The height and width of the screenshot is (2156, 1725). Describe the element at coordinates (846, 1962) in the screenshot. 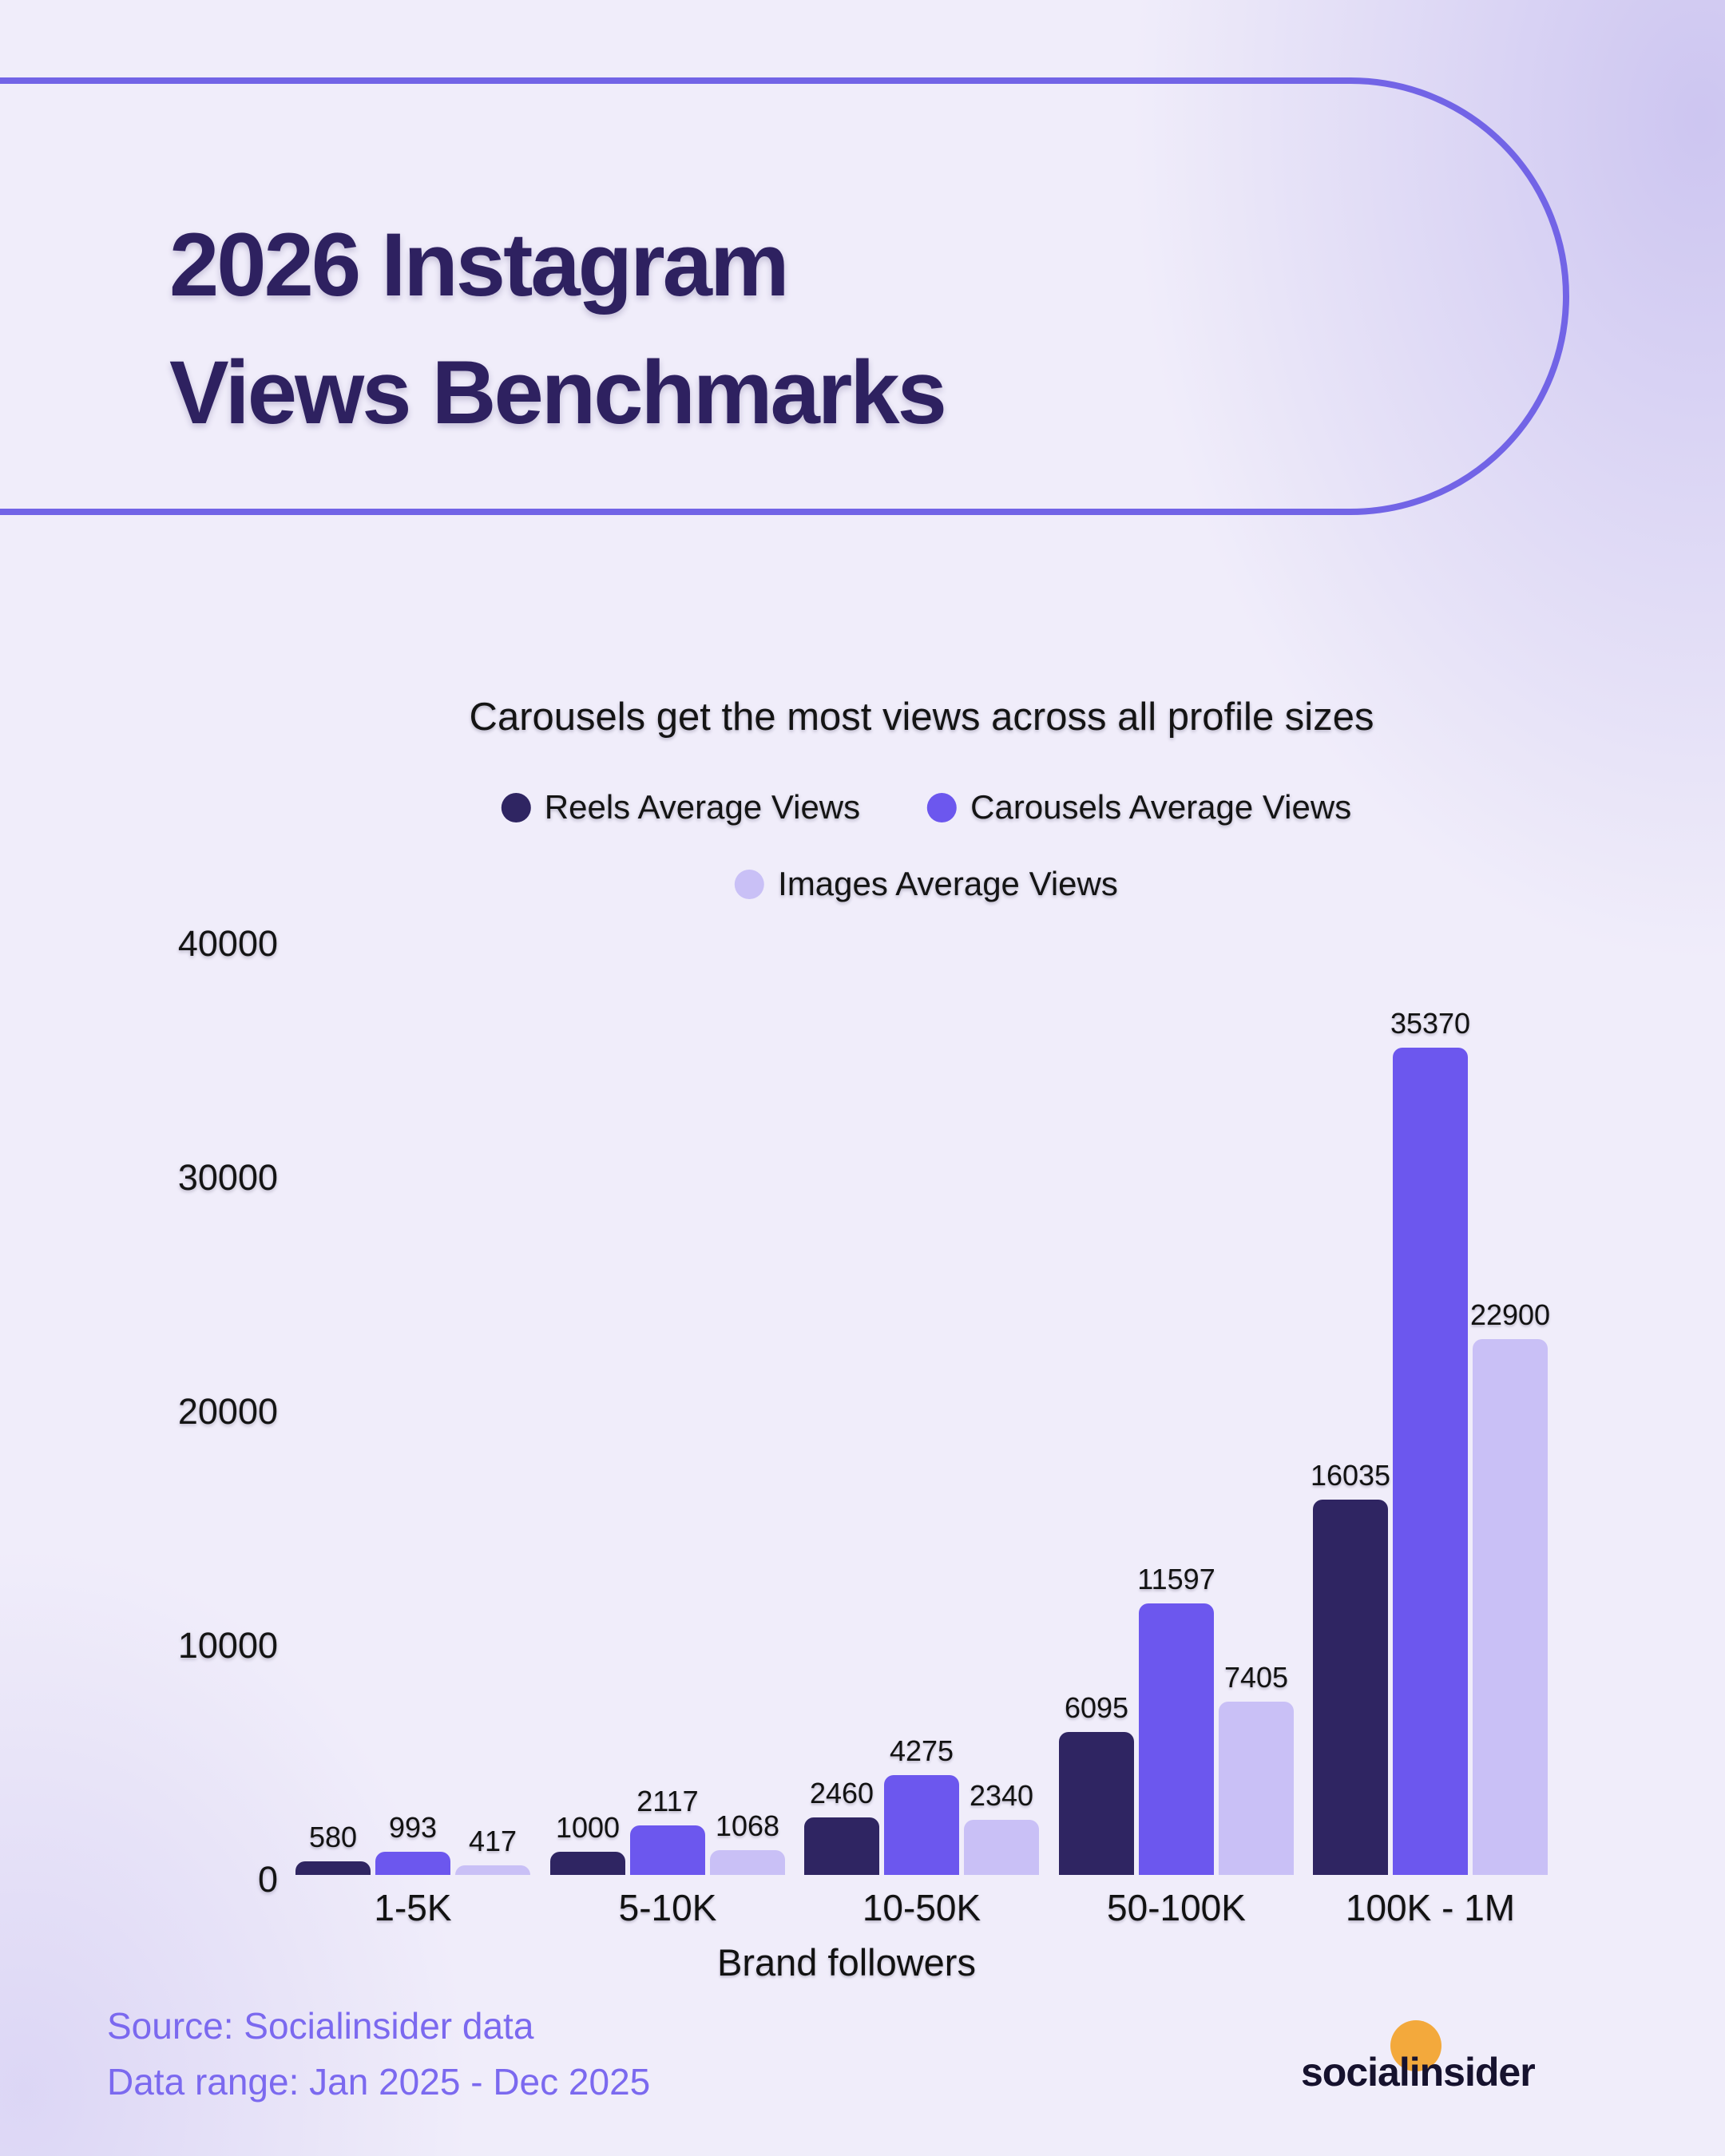

I see `x-axis-title: Brand followers` at that location.